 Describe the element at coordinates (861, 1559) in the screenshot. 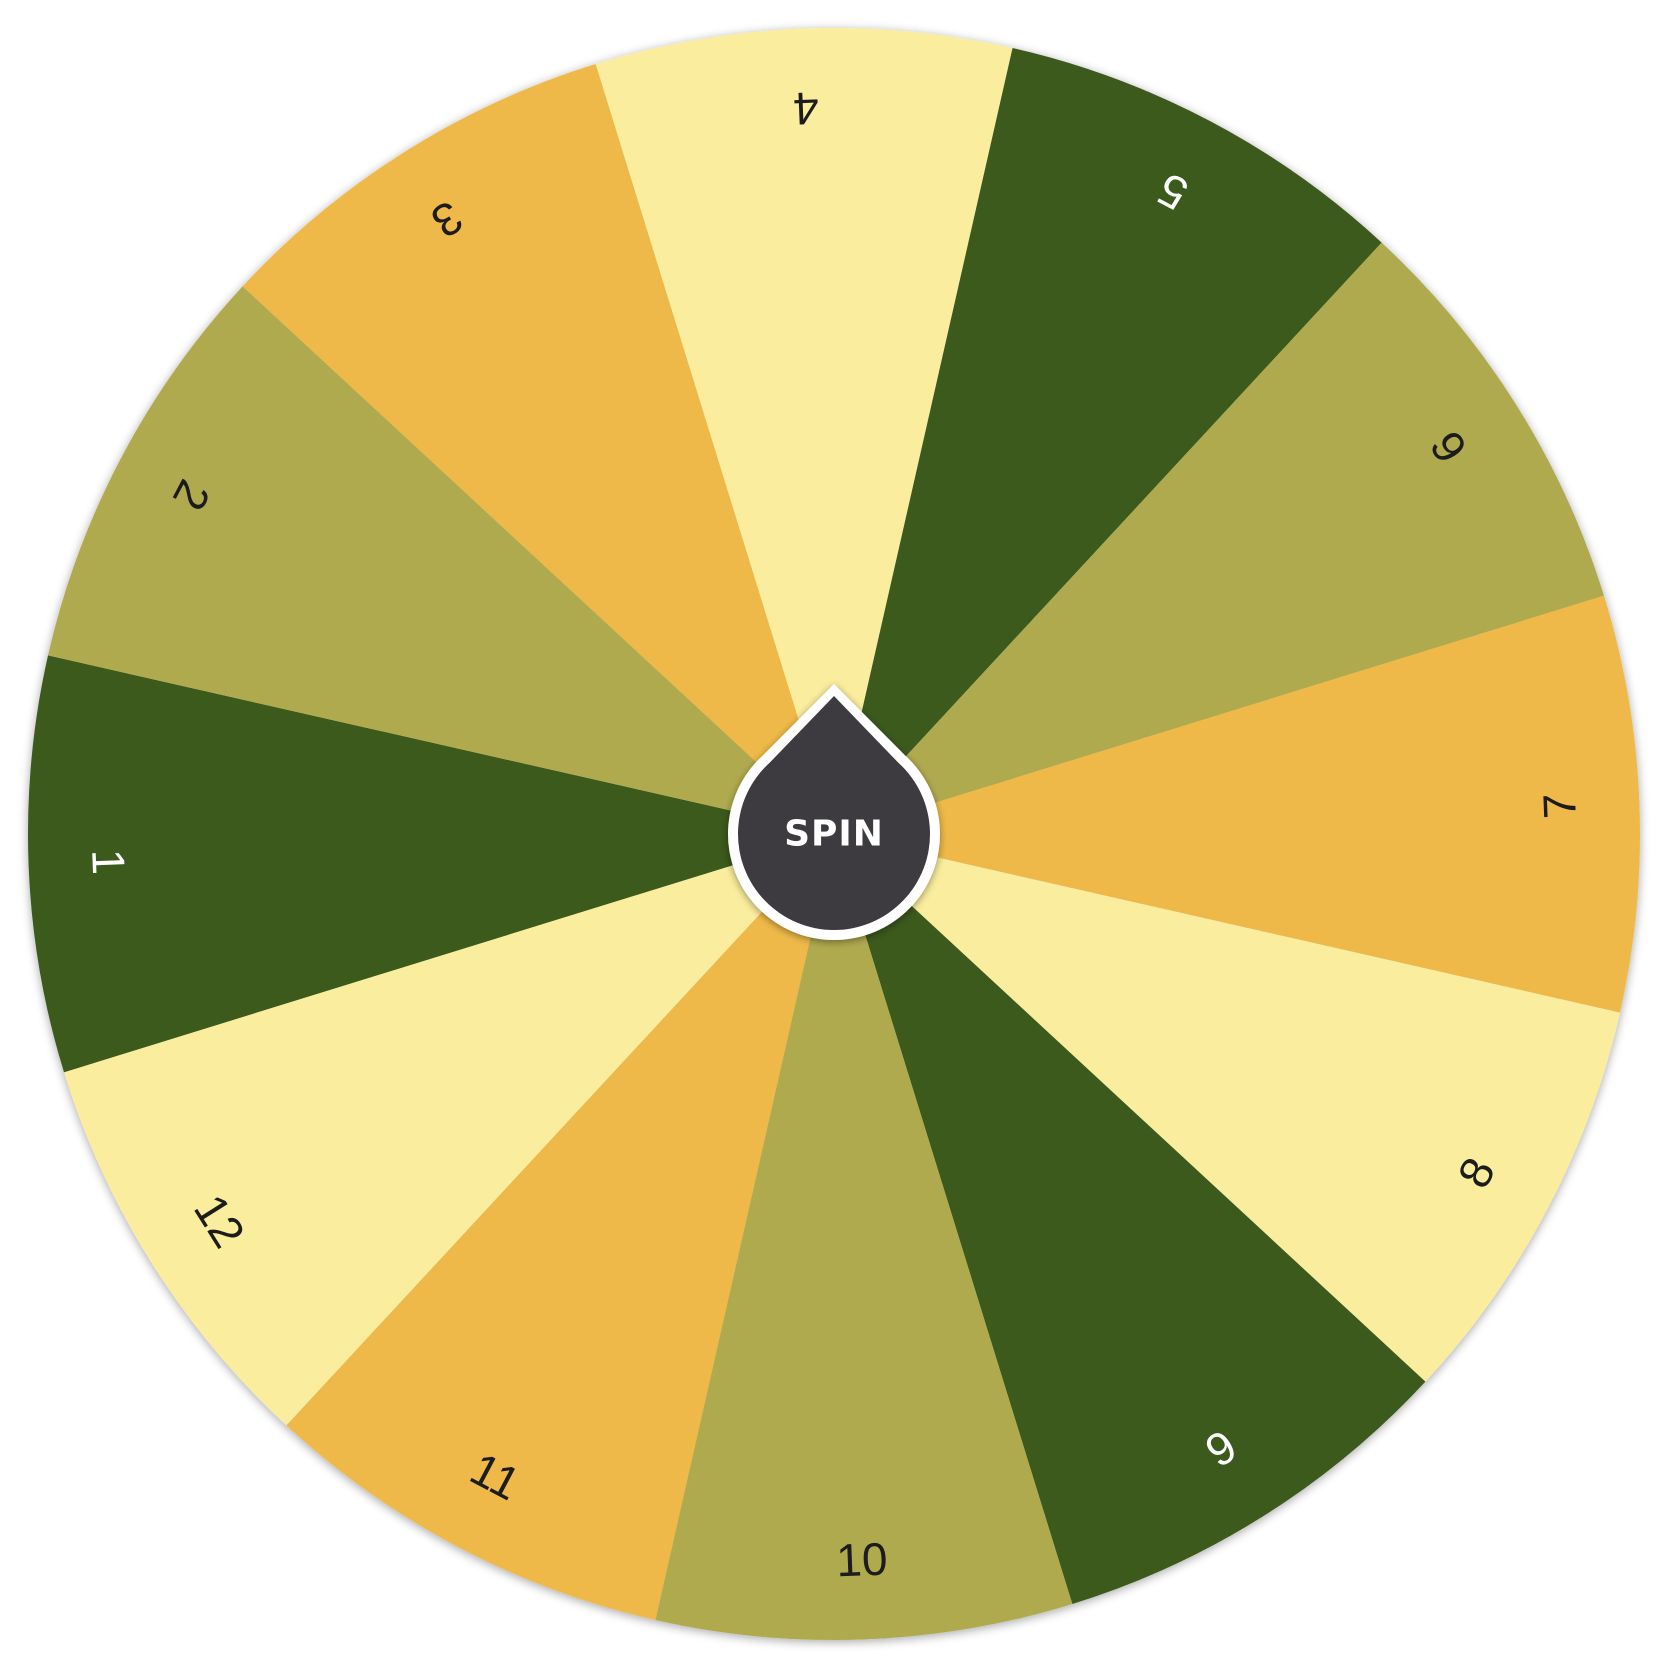

I see `wheel-segment-label-10: 10` at that location.